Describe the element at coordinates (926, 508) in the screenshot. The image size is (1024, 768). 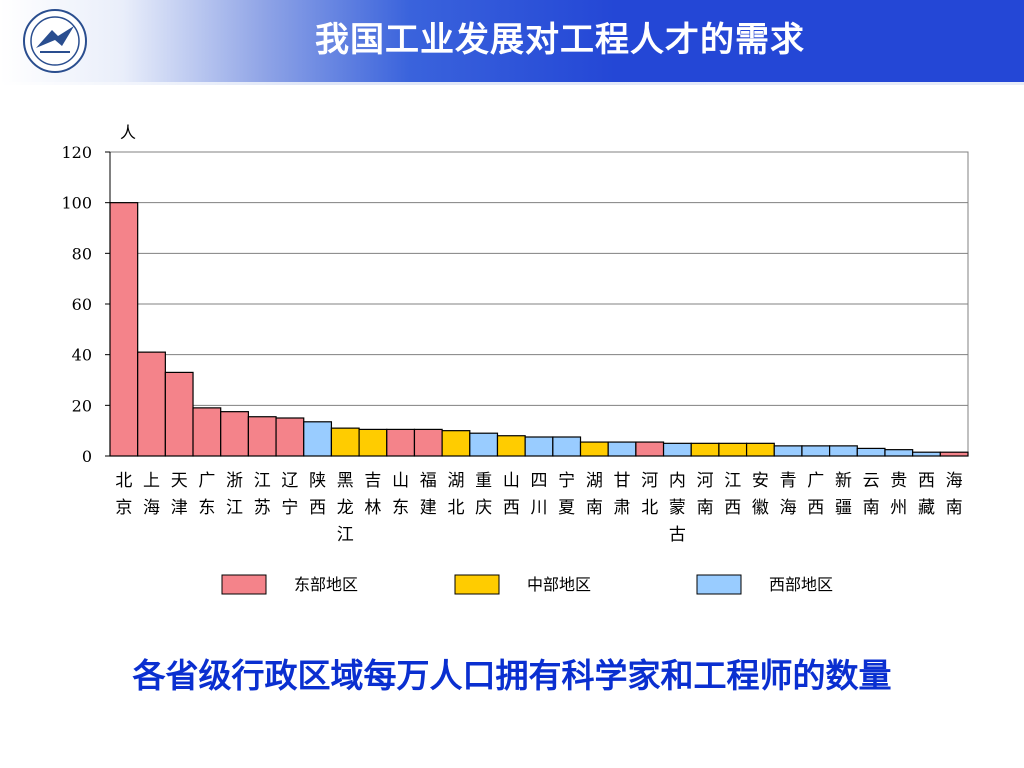
I see `category-label-char: 藏` at that location.